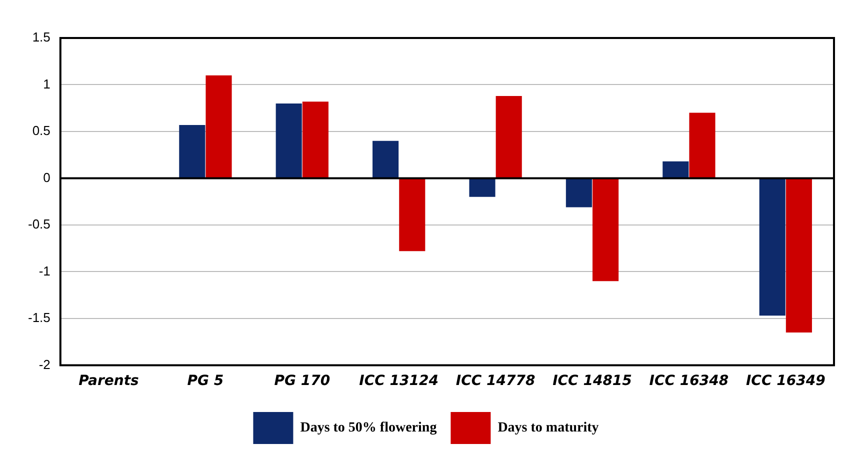 The image size is (848, 466). What do you see at coordinates (41, 130) in the screenshot?
I see `y-tick-label: 0.5` at bounding box center [41, 130].